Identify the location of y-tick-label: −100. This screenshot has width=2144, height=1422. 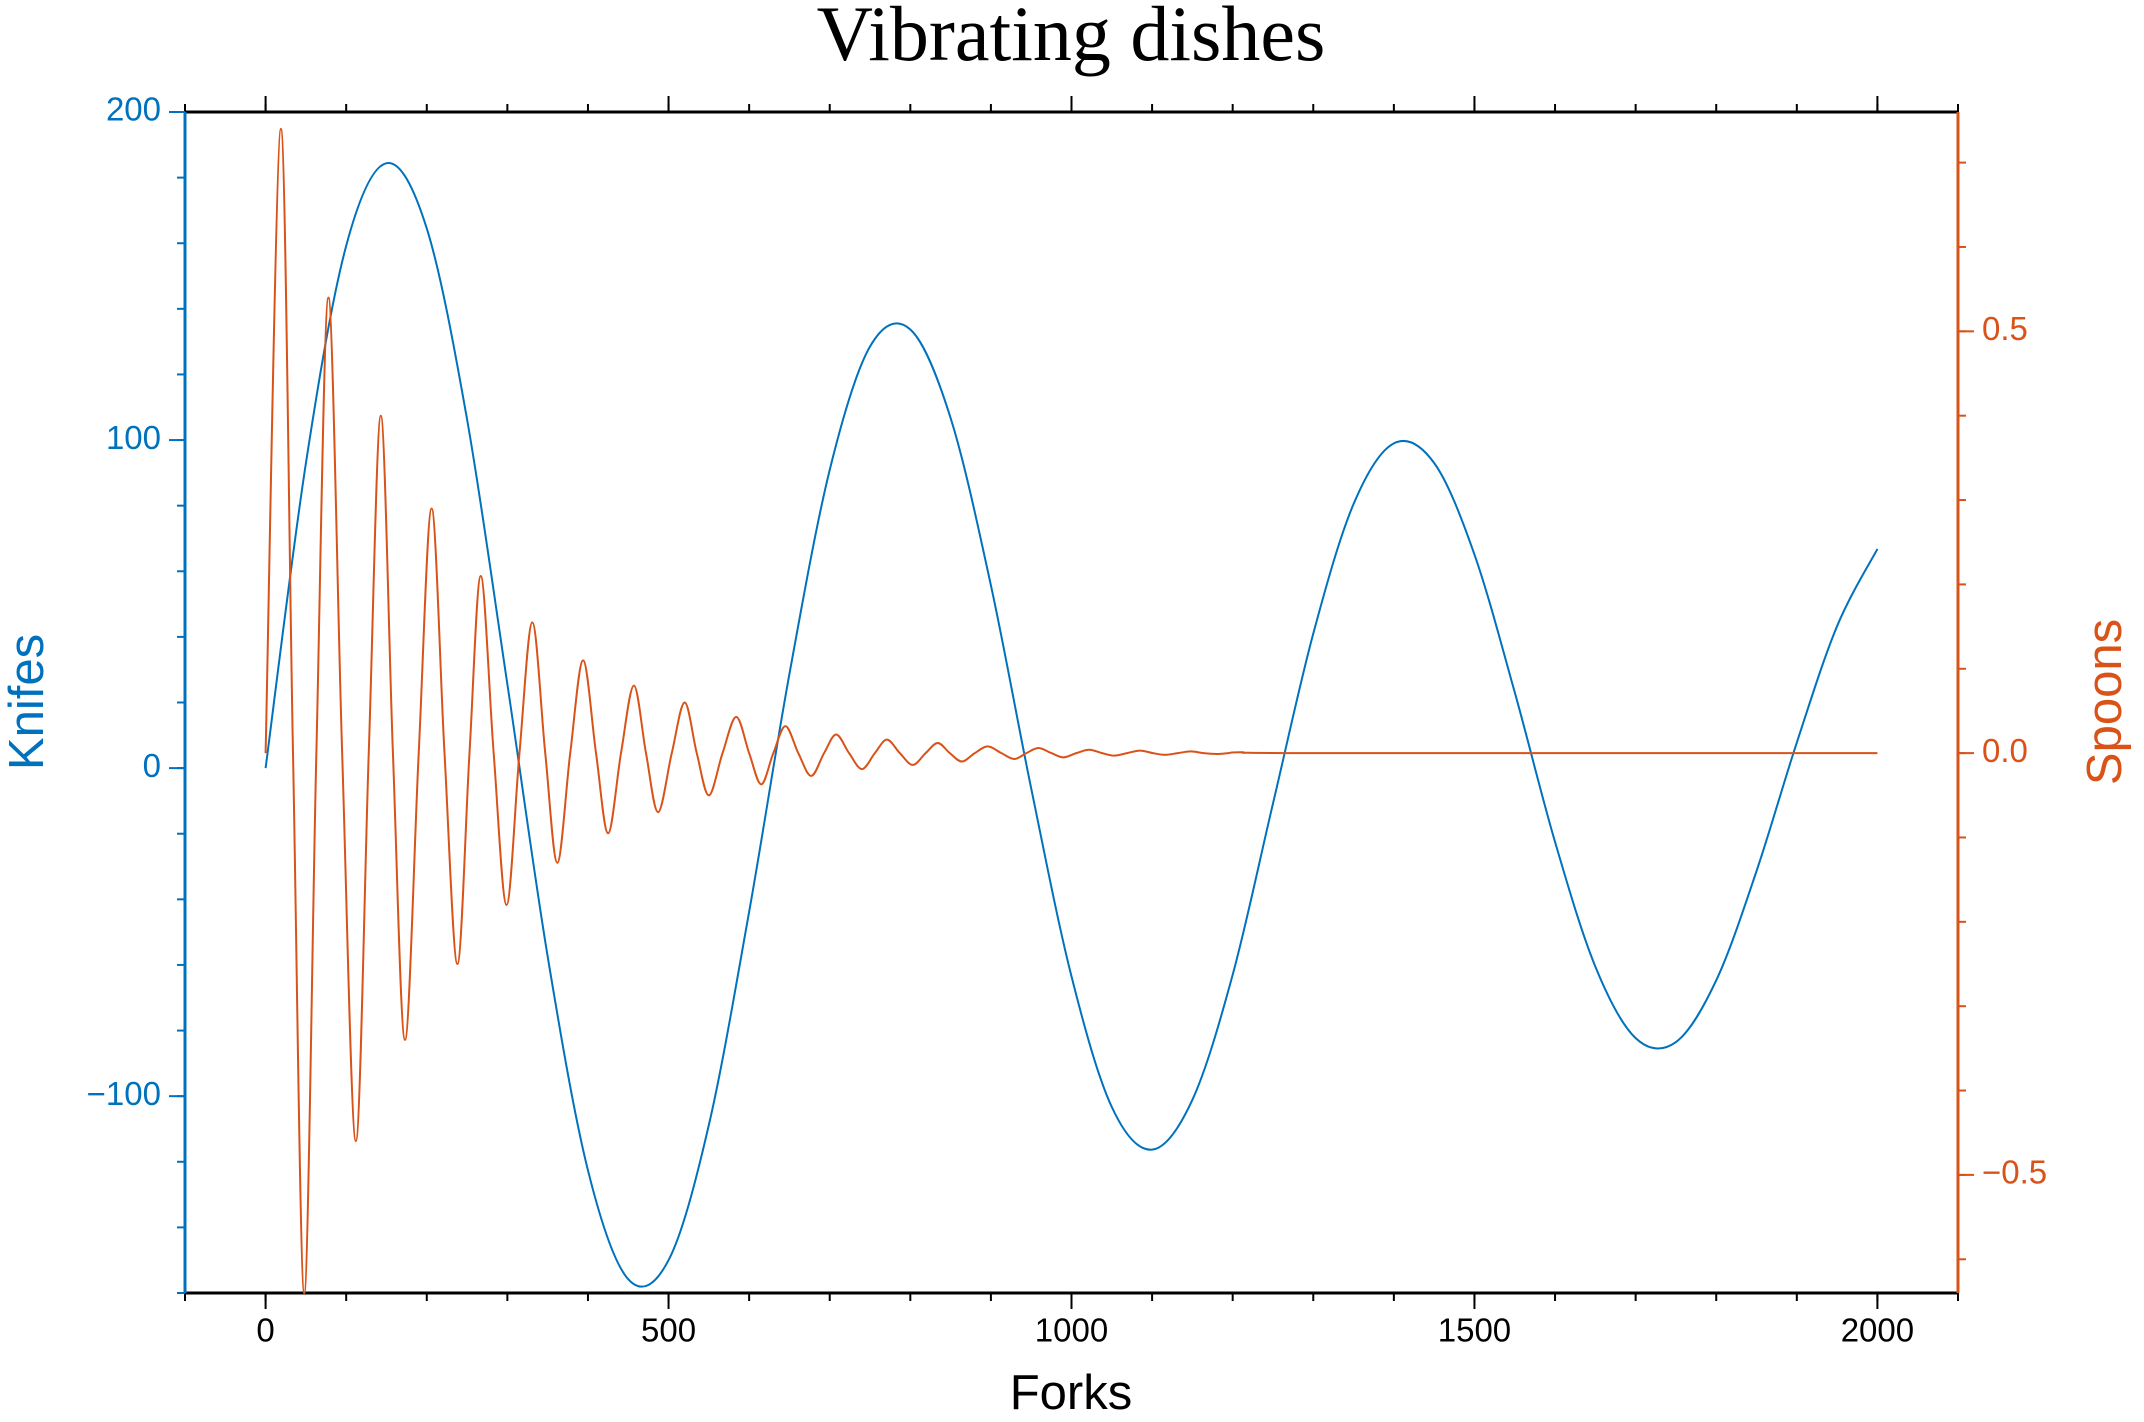
(124, 1093).